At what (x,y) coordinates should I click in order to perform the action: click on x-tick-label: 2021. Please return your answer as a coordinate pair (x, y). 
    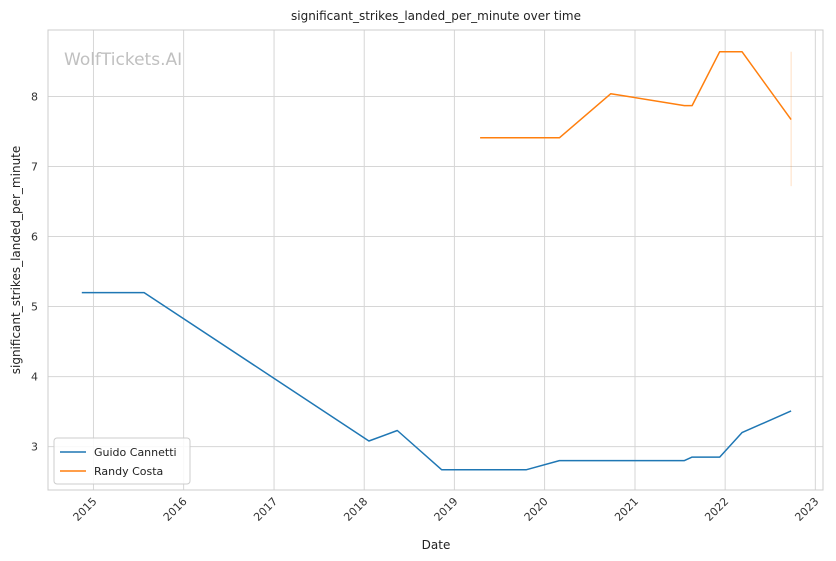
    Looking at the image, I should click on (626, 509).